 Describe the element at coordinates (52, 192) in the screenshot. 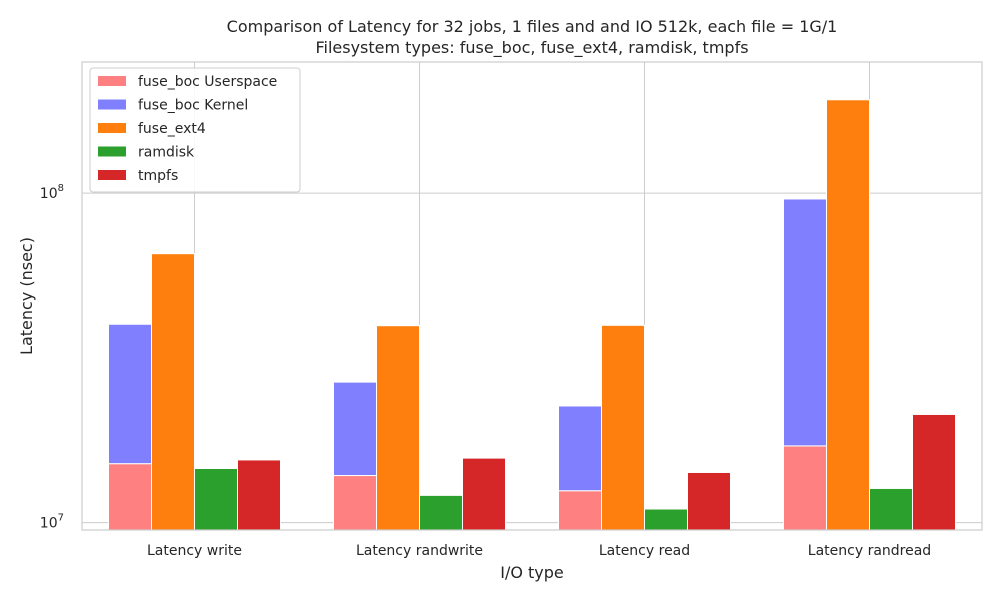

I see `y-tick-label: 10⁸` at that location.